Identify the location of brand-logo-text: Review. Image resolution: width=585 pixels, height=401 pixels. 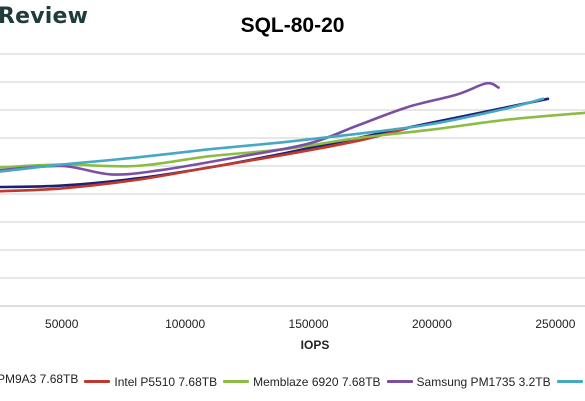
(44, 16).